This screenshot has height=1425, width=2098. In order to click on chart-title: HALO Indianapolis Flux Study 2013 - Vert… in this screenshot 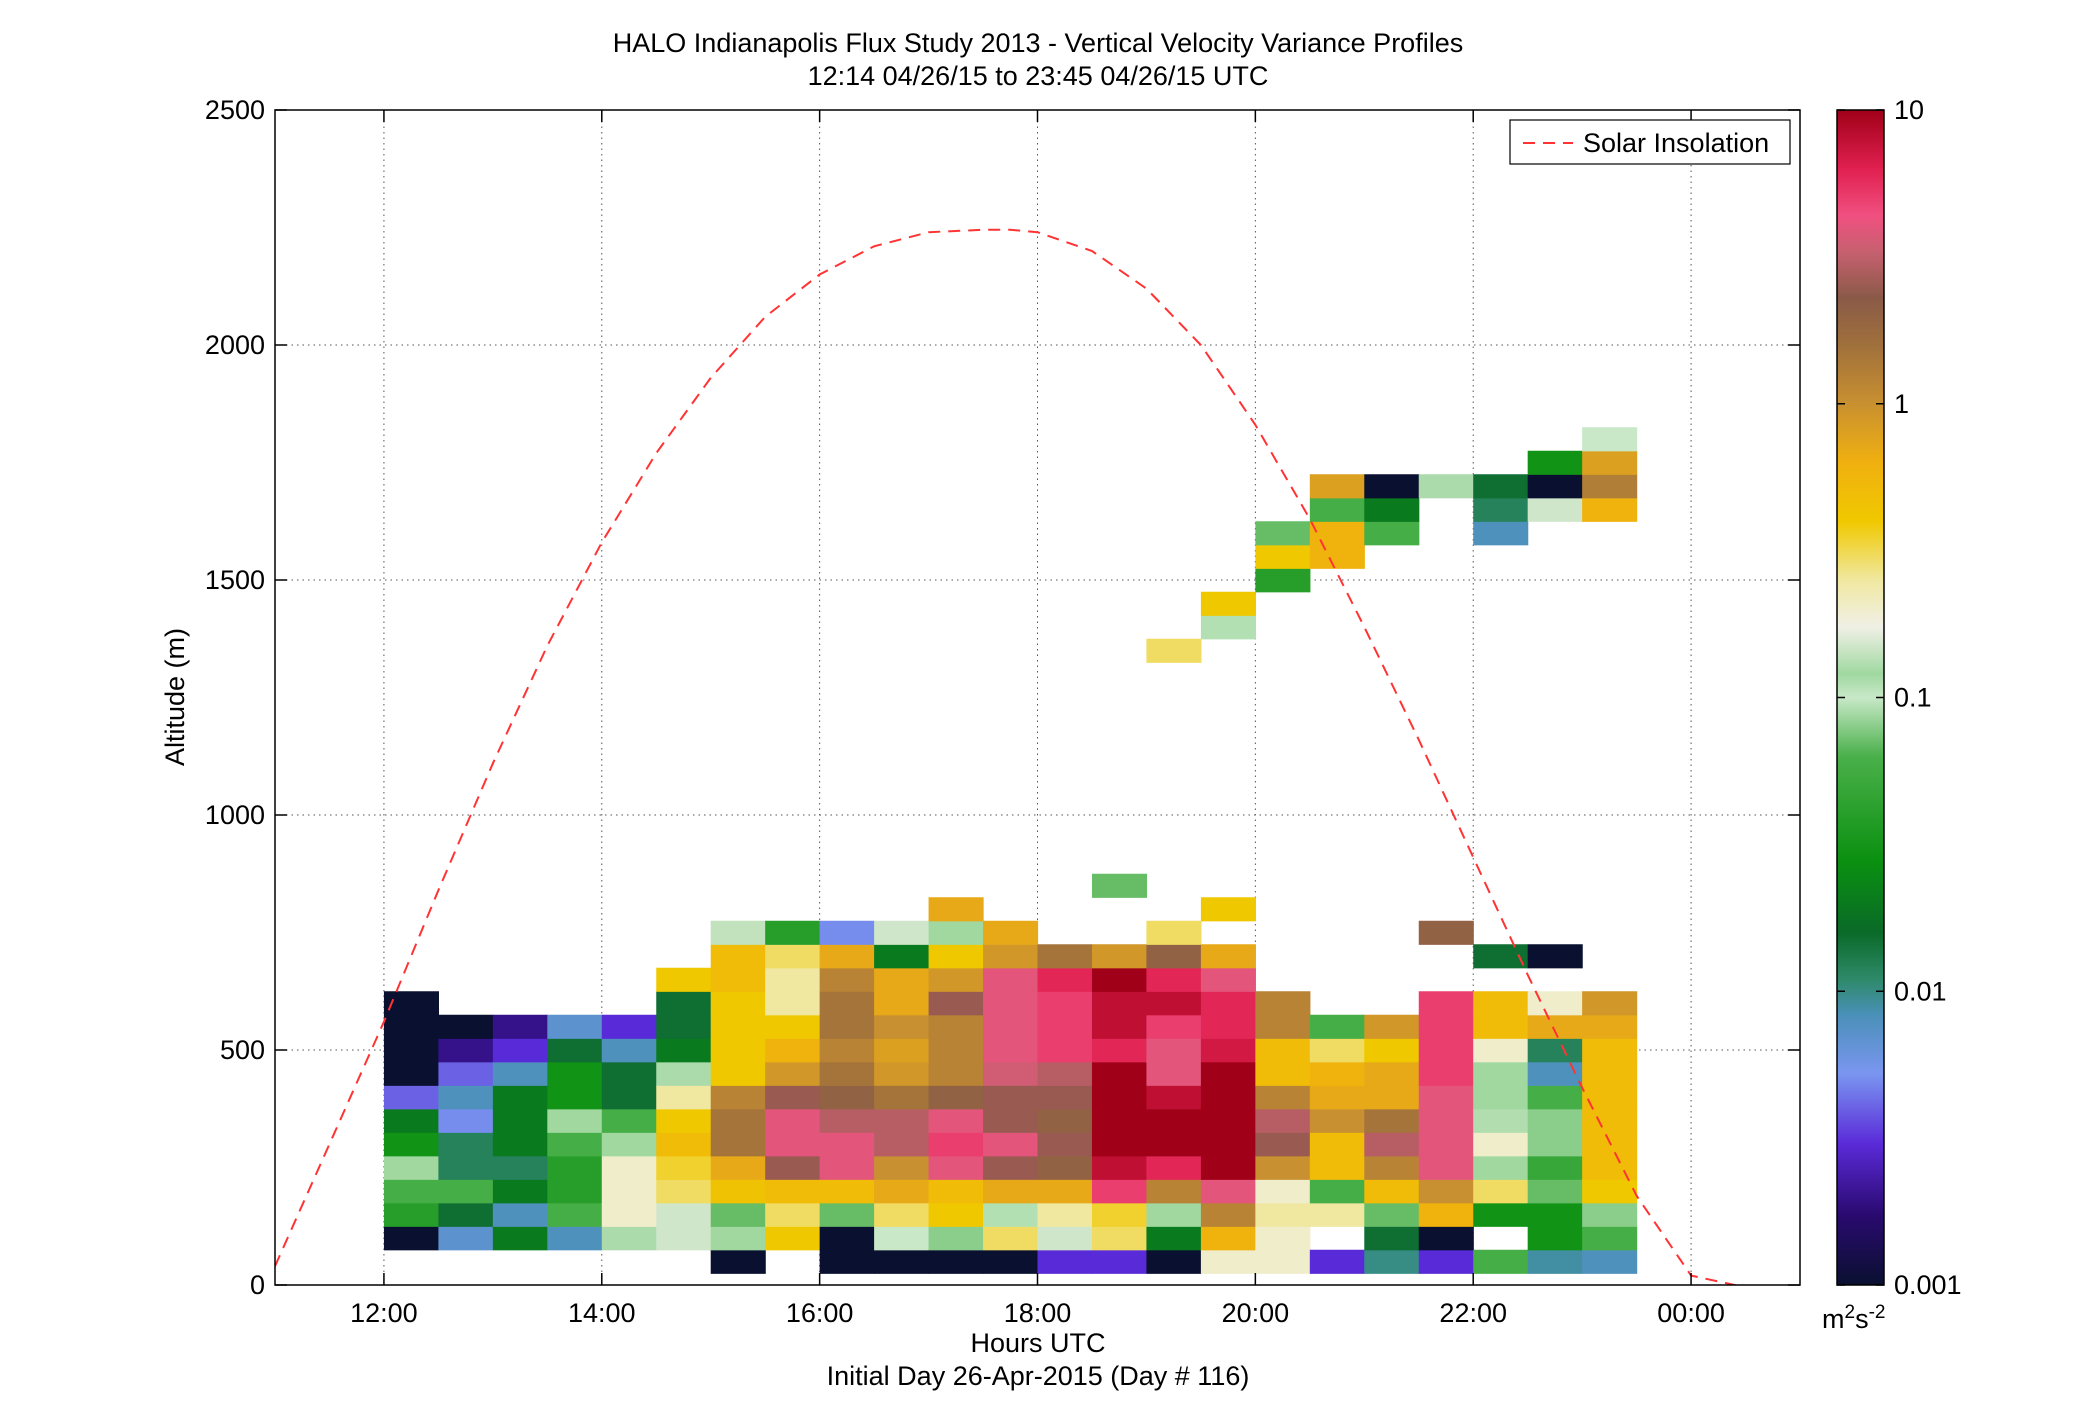, I will do `click(1038, 43)`.